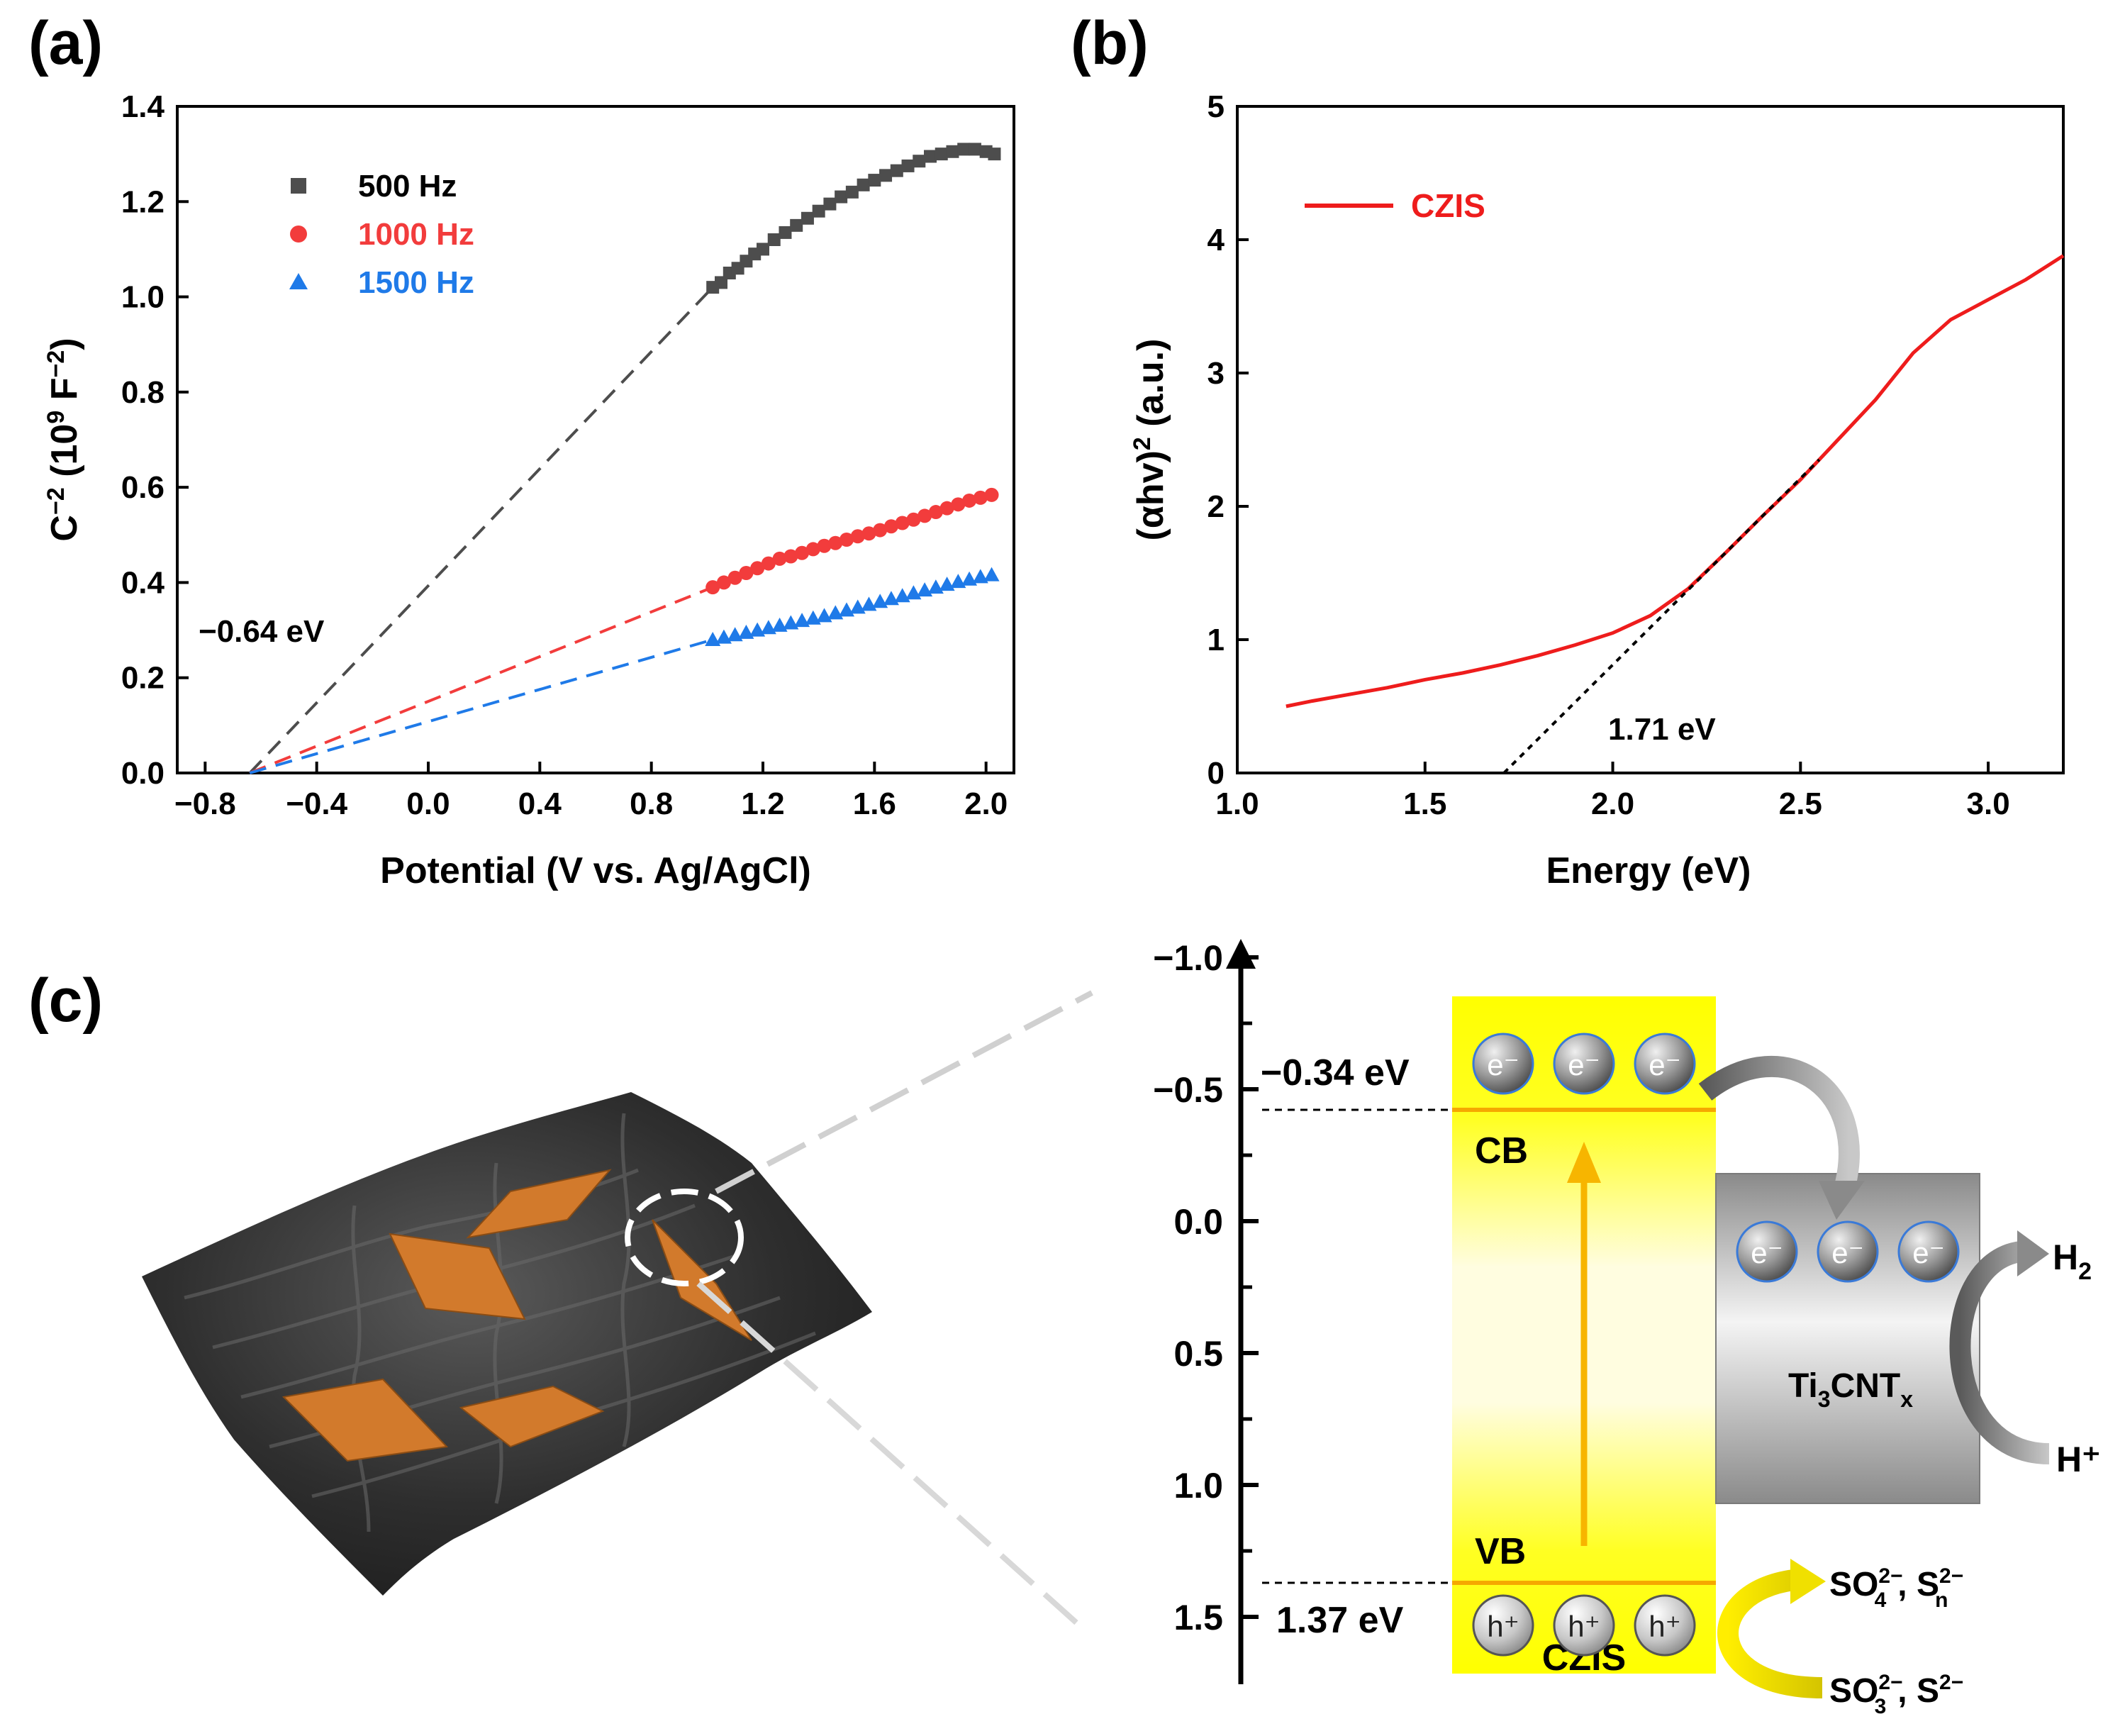  What do you see at coordinates (416, 282) in the screenshot?
I see `legend-label: 1500 Hz` at bounding box center [416, 282].